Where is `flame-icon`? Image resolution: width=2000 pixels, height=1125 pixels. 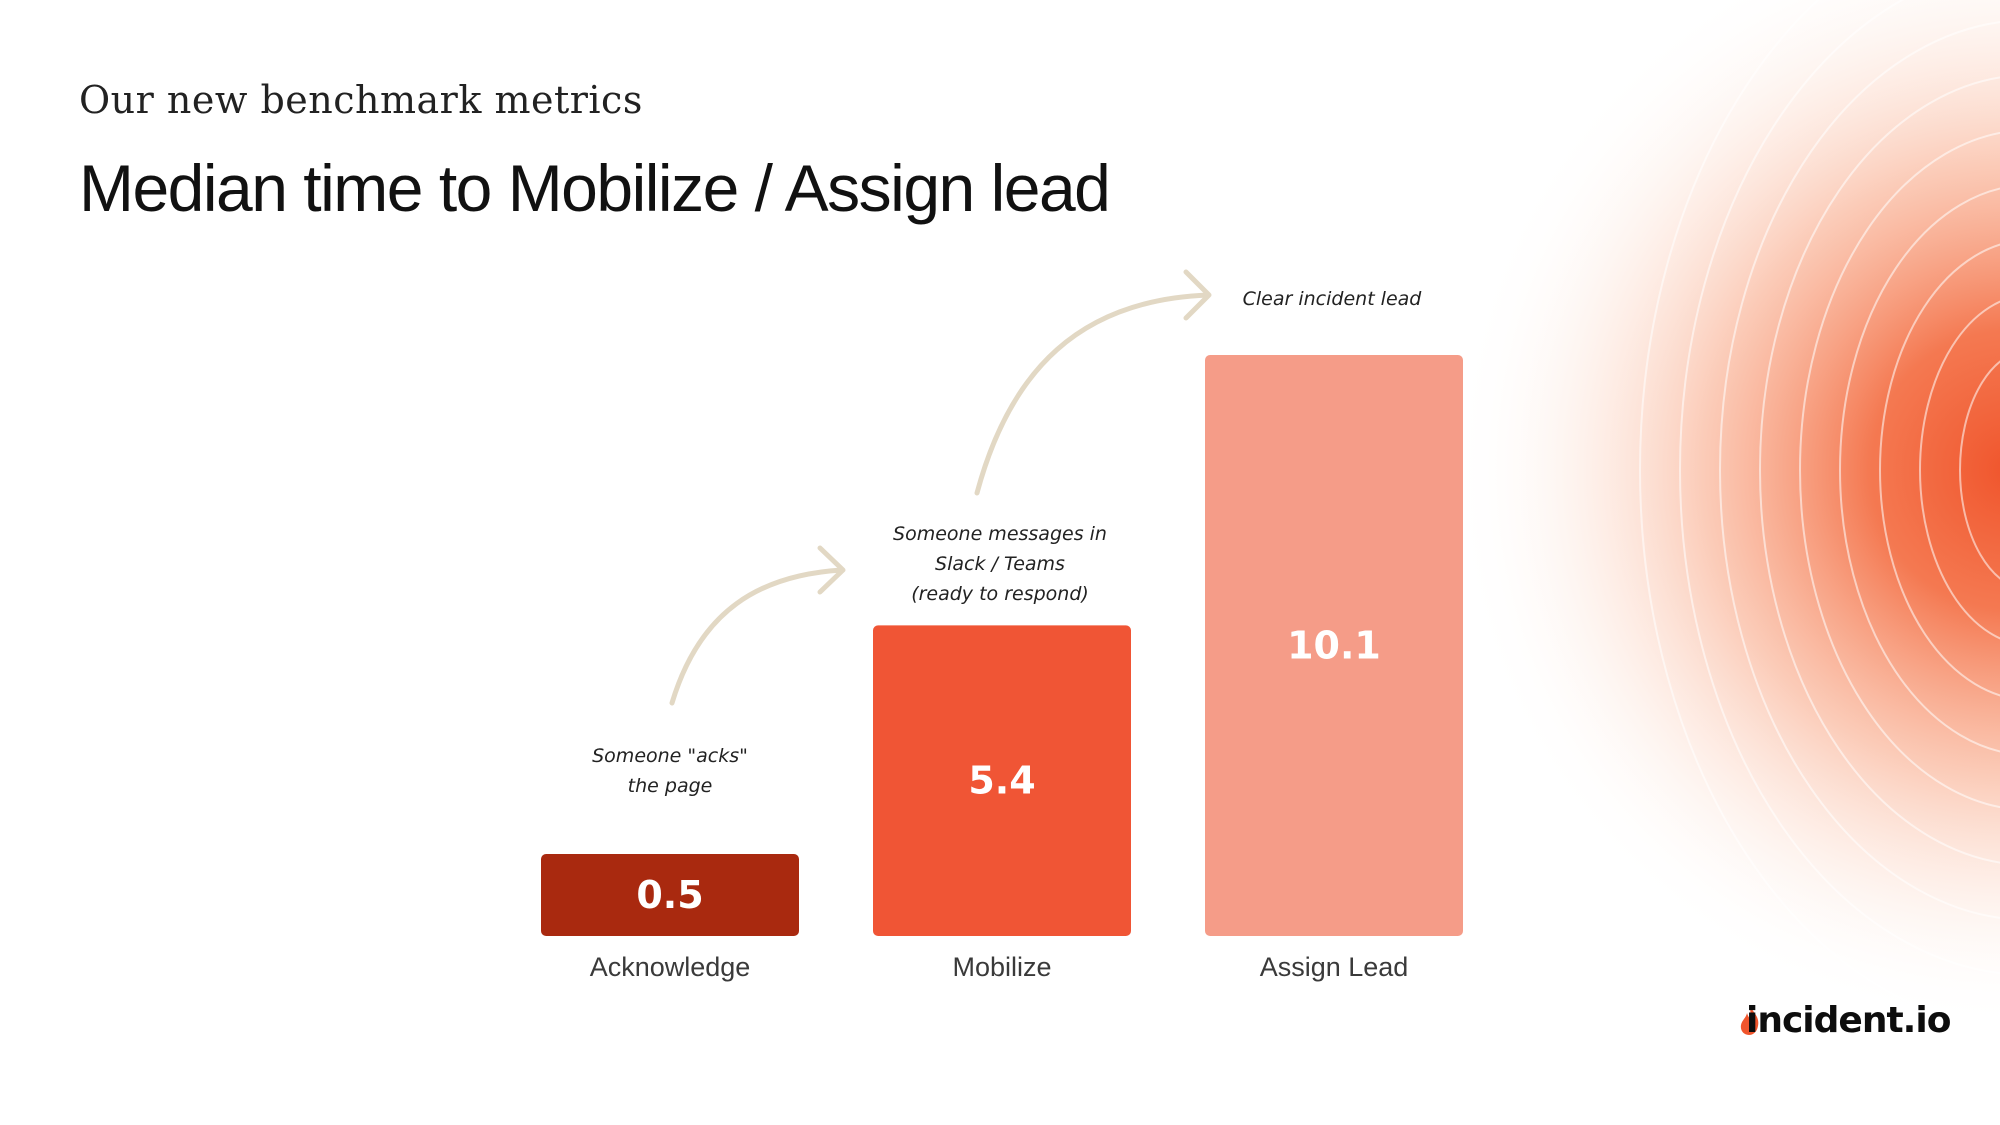 flame-icon is located at coordinates (1749, 1020).